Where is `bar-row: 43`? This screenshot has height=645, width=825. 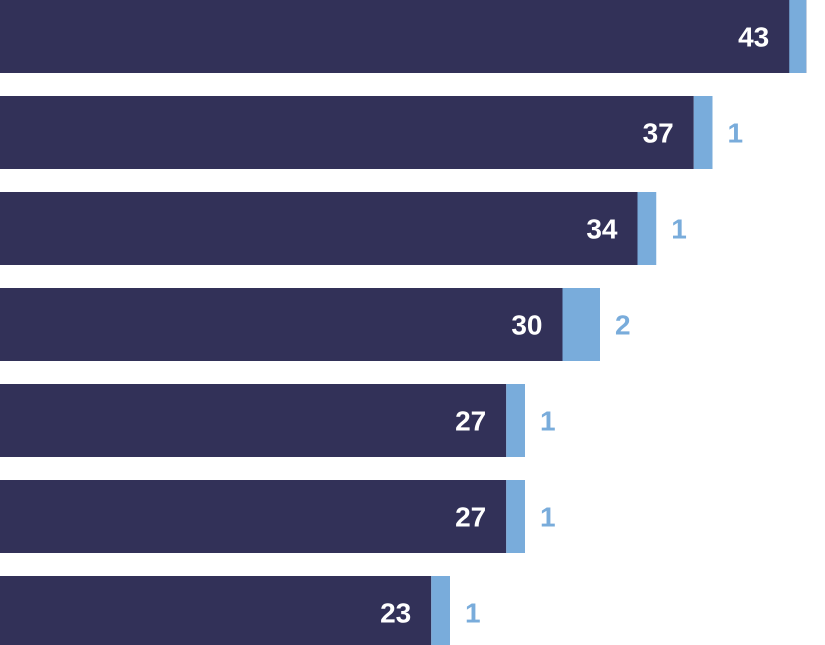 bar-row: 43 is located at coordinates (403, 36).